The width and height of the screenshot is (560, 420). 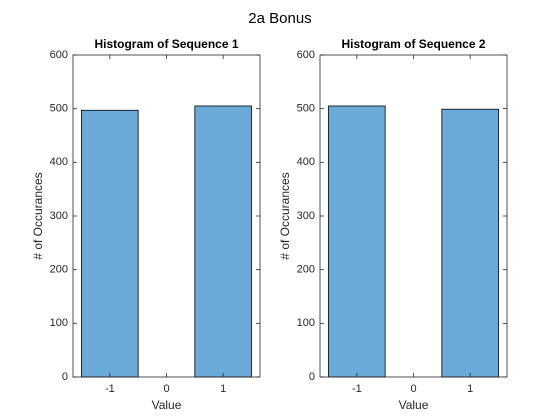 What do you see at coordinates (413, 44) in the screenshot?
I see `axes-title: Histogram of Sequence 2` at bounding box center [413, 44].